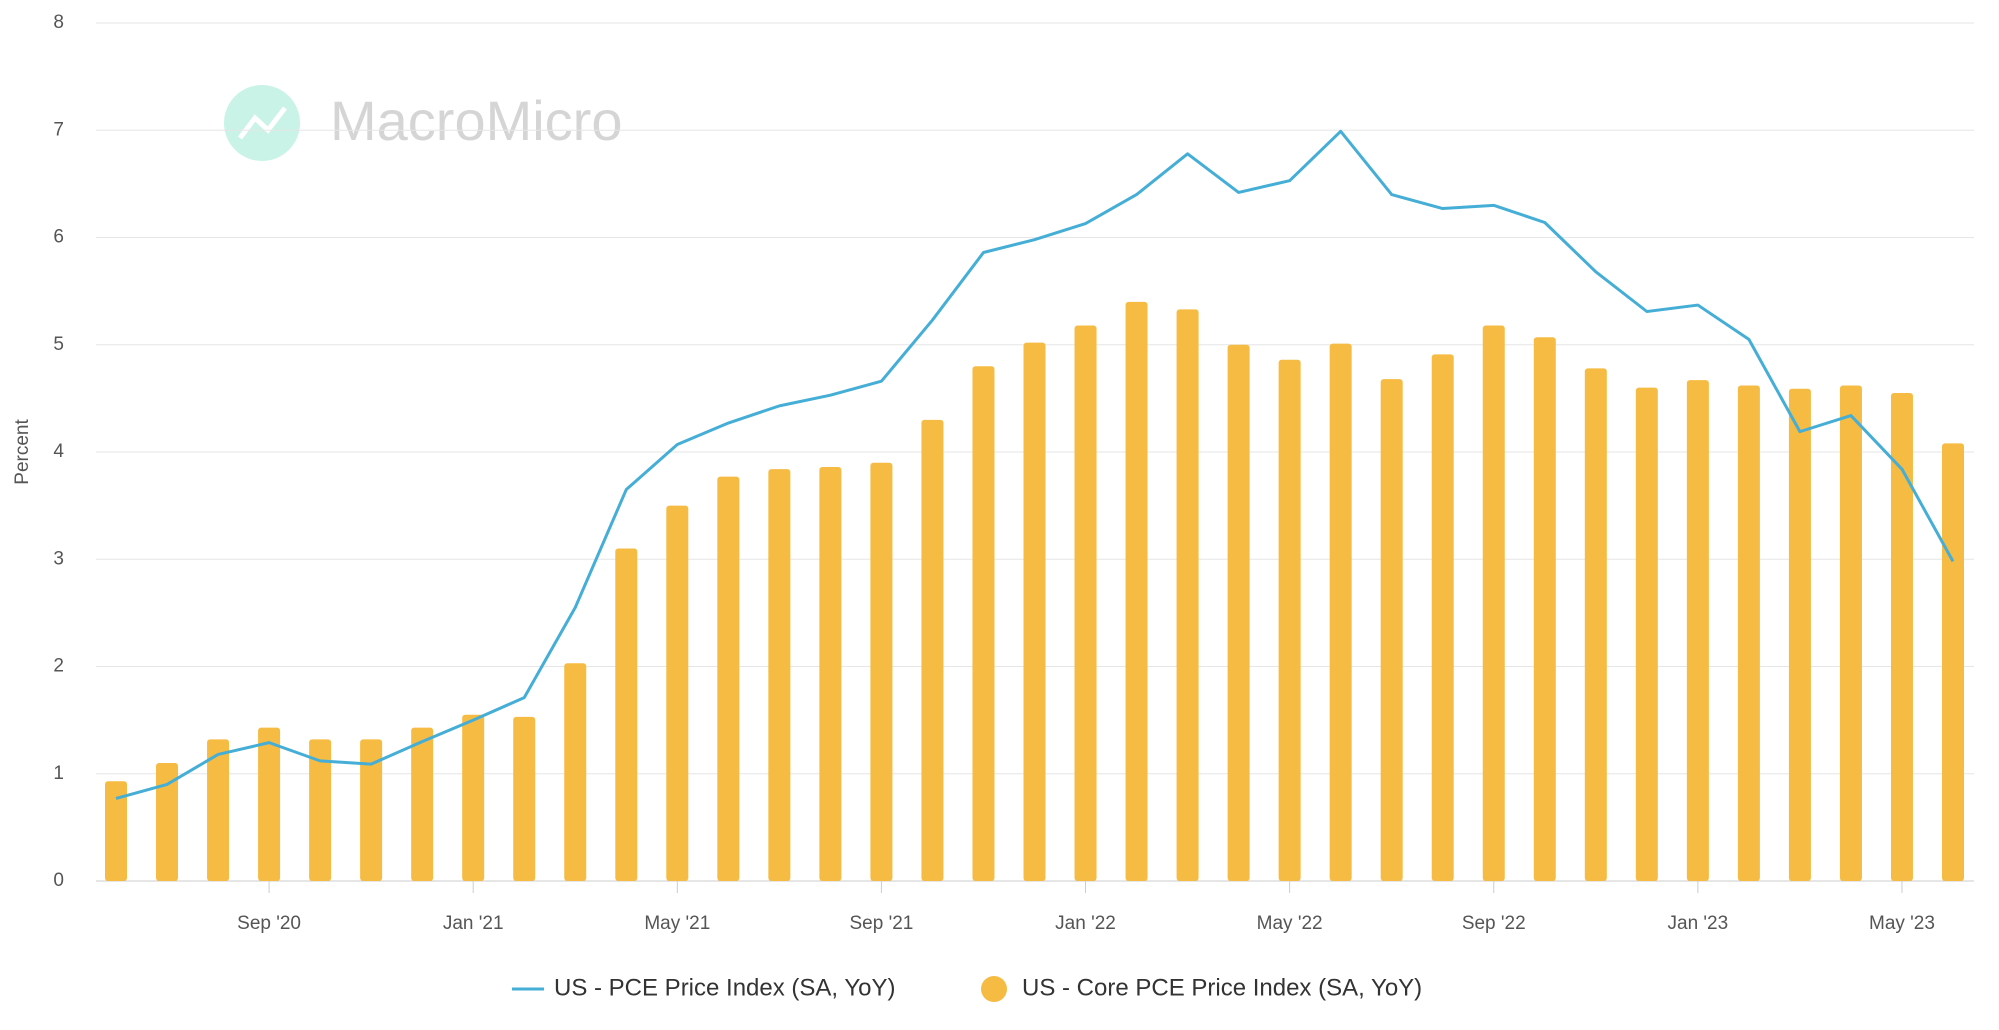 The height and width of the screenshot is (1030, 1999). Describe the element at coordinates (262, 123) in the screenshot. I see `watermark-logo` at that location.